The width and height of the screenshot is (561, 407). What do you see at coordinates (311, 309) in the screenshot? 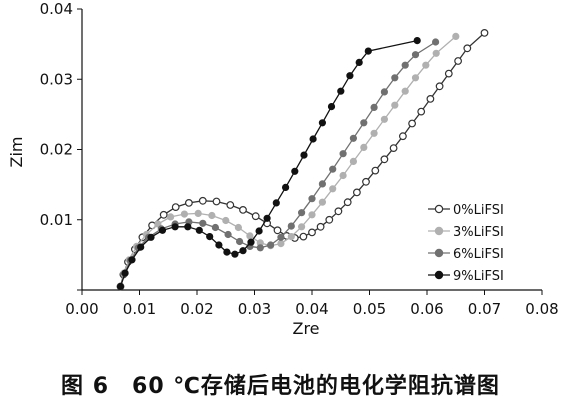
I see `x-tick-label: 0.04` at bounding box center [311, 309].